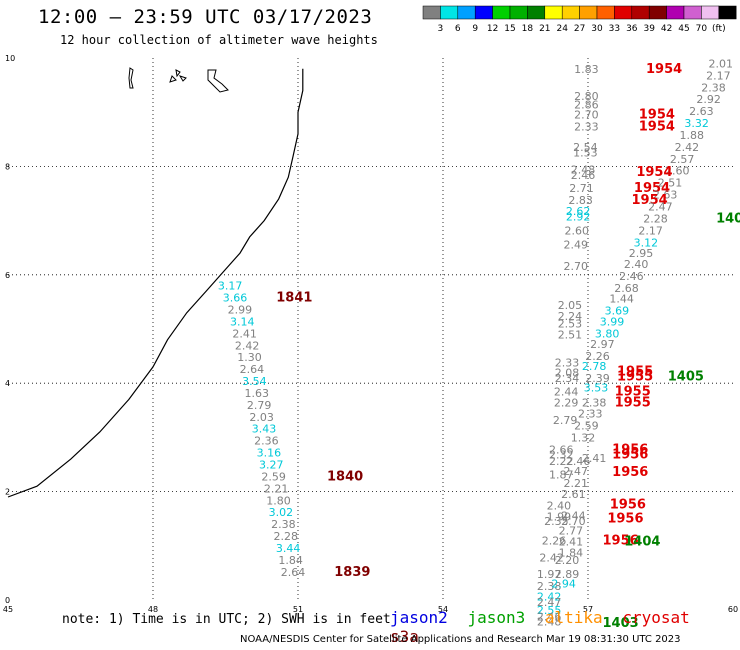  I want to click on wave-height-label: 2.94, so click(563, 584).